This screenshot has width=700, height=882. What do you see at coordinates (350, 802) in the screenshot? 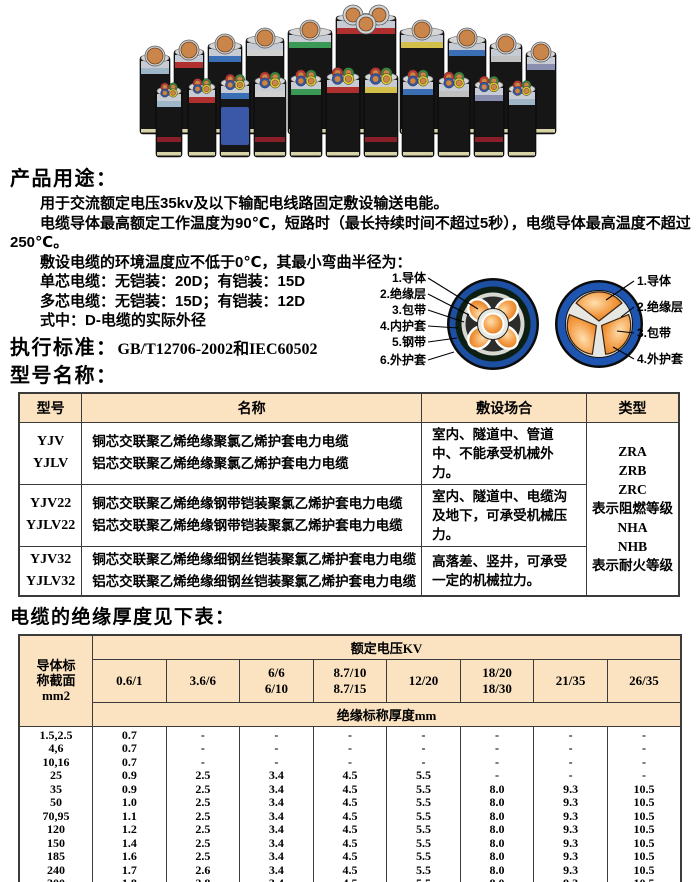
I see `thickness-row: 50 1.0 2.5 3.4 4.5 5.5 8.0 9.3 10.5` at bounding box center [350, 802].